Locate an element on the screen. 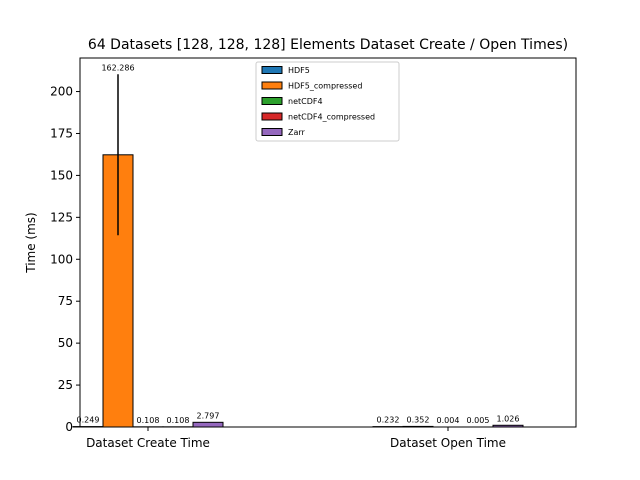  y-tick-label: 200 is located at coordinates (61, 92).